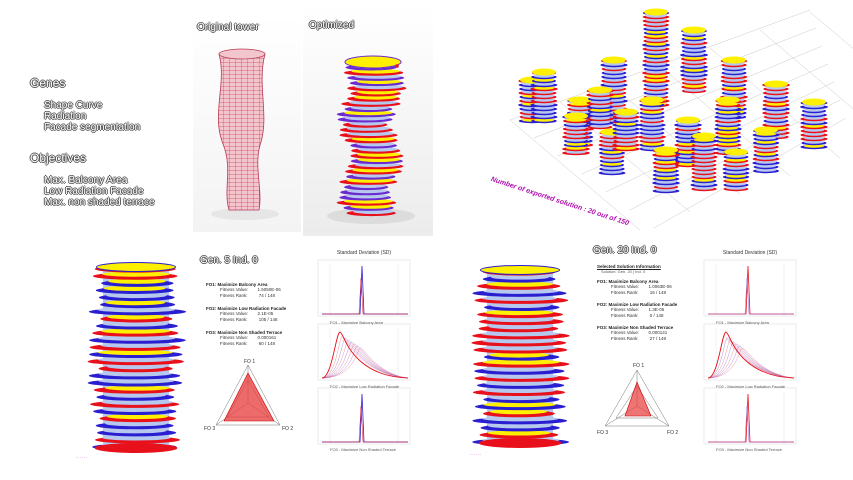 The width and height of the screenshot is (853, 480). What do you see at coordinates (229, 260) in the screenshot?
I see `solution-a-title: Gen. 5 Ind. 0` at bounding box center [229, 260].